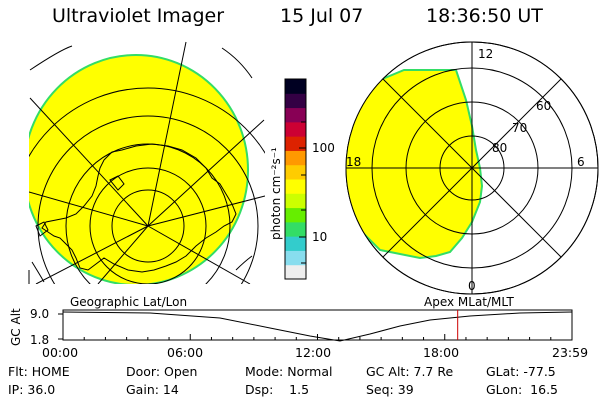 The width and height of the screenshot is (600, 400). What do you see at coordinates (499, 148) in the screenshot?
I see `lat-label-80: 80` at bounding box center [499, 148].